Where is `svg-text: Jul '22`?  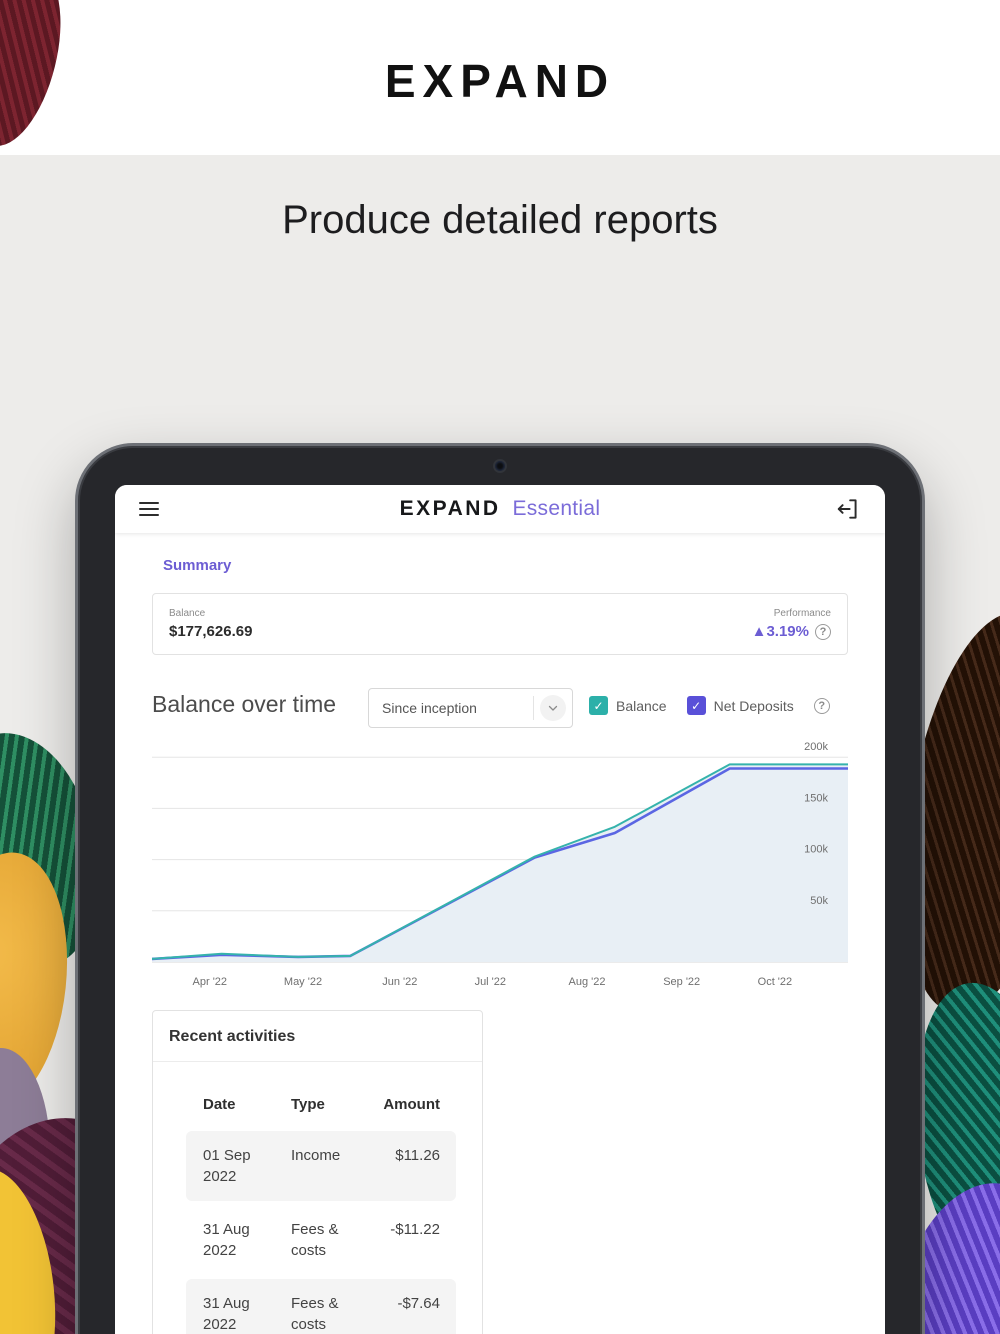
svg-text: Jul '22 is located at coordinates (490, 982).